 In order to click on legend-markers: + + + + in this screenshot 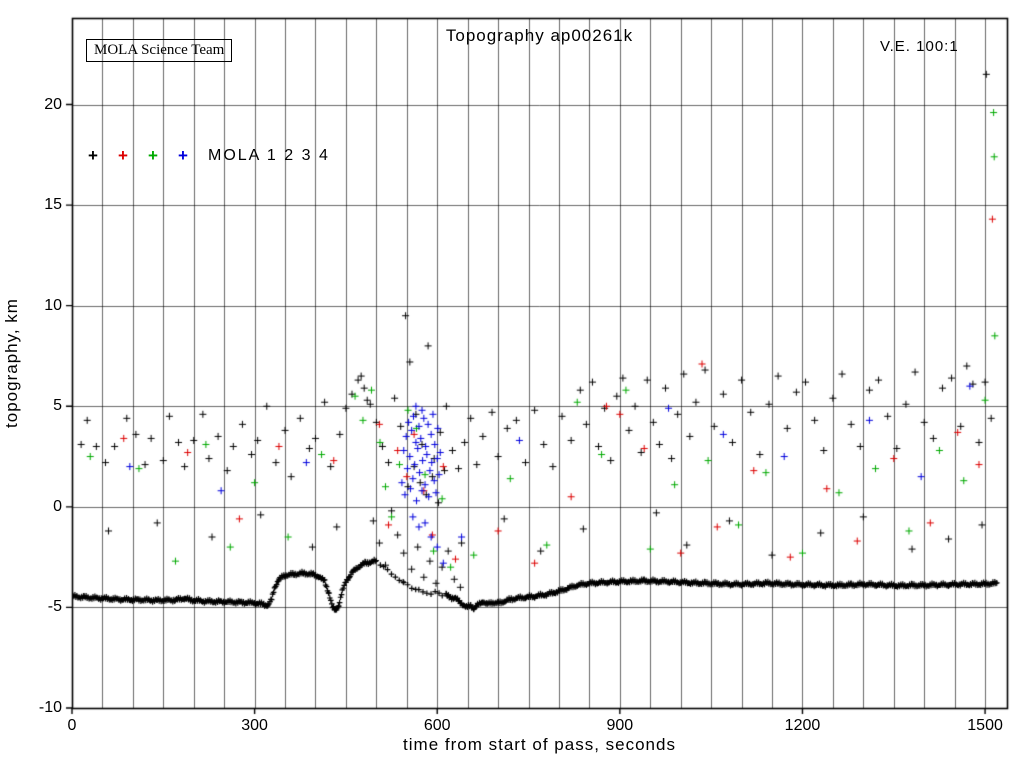, I will do `click(148, 156)`.